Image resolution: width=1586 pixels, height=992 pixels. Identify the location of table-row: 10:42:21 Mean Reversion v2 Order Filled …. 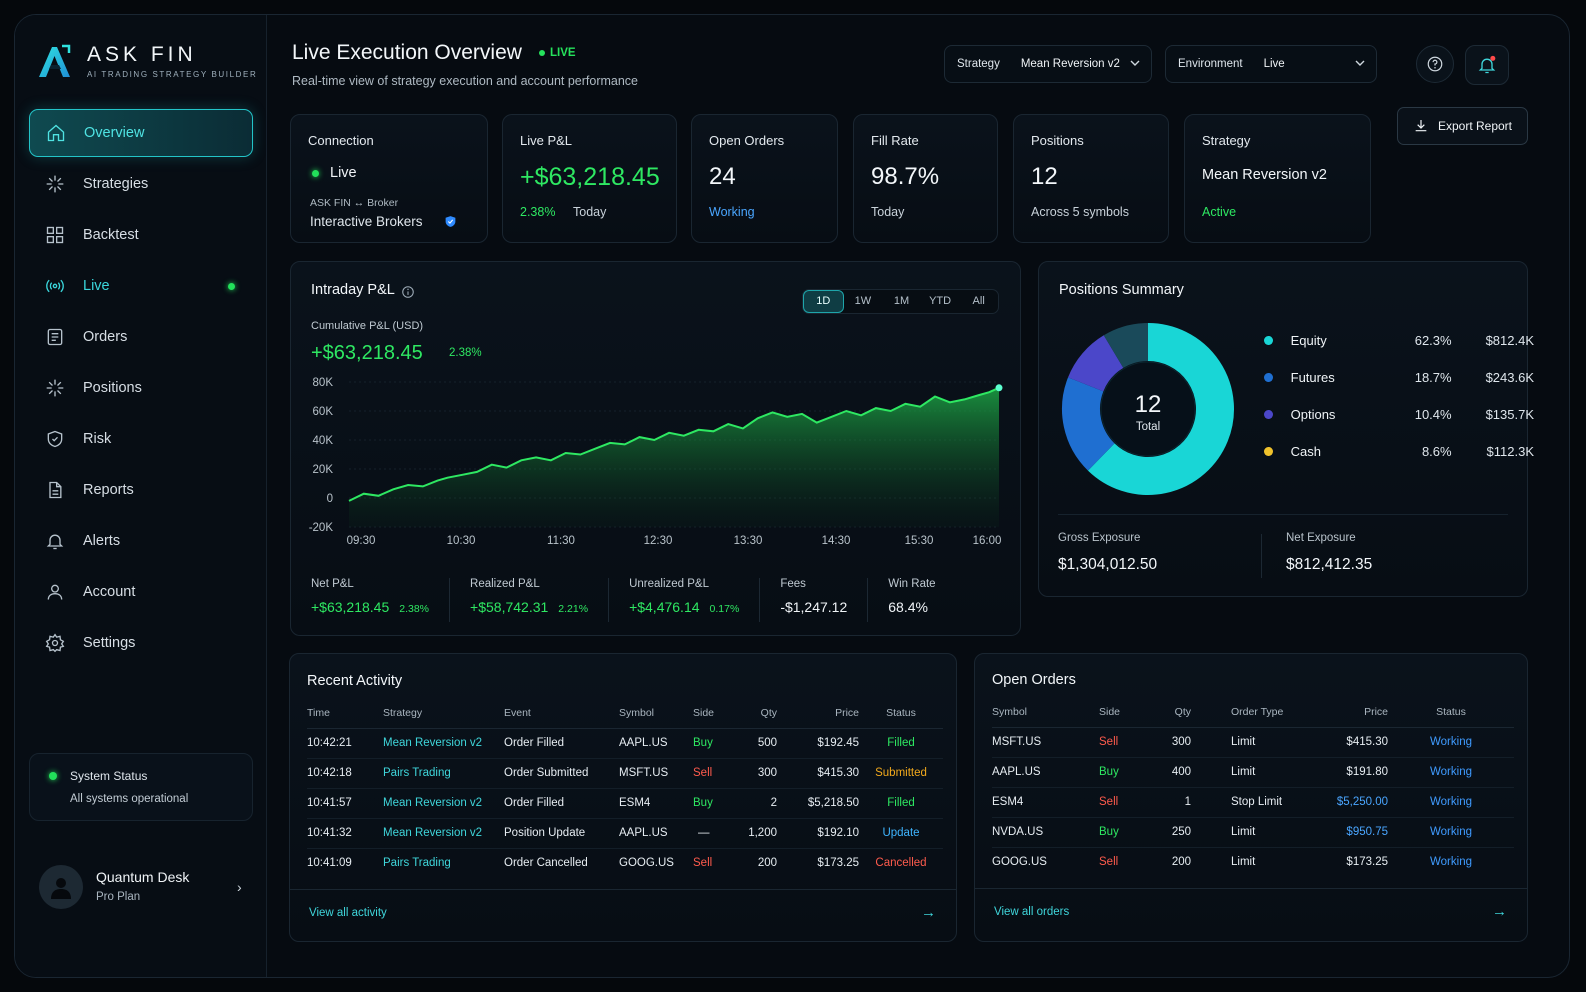
(625, 743).